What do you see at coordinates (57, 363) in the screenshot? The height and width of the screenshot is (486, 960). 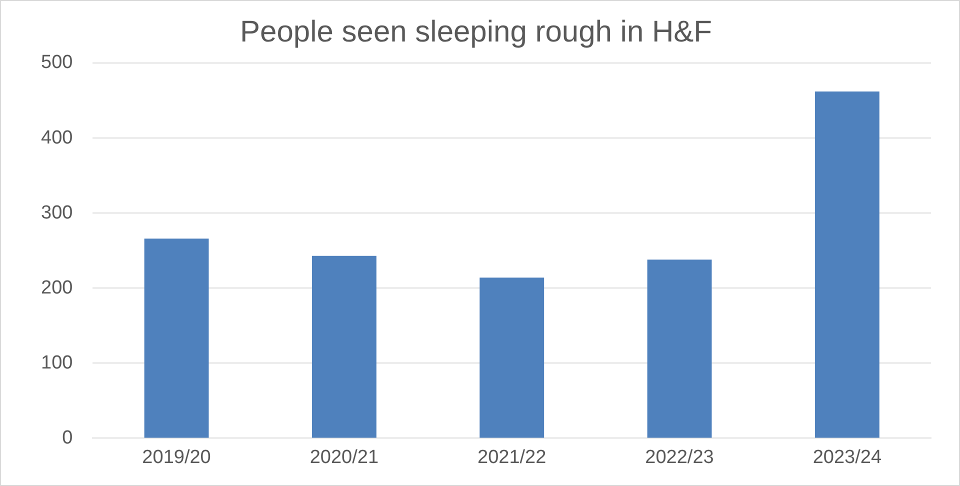 I see `y-tick-label: 100` at bounding box center [57, 363].